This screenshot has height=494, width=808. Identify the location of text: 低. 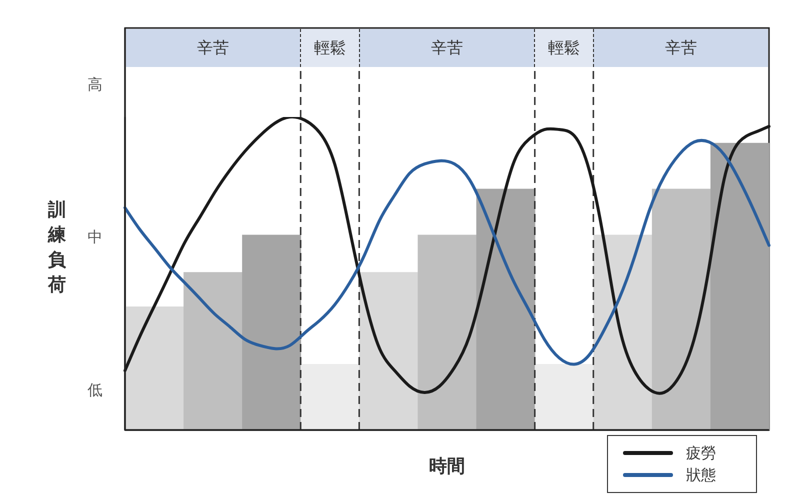
(95, 389).